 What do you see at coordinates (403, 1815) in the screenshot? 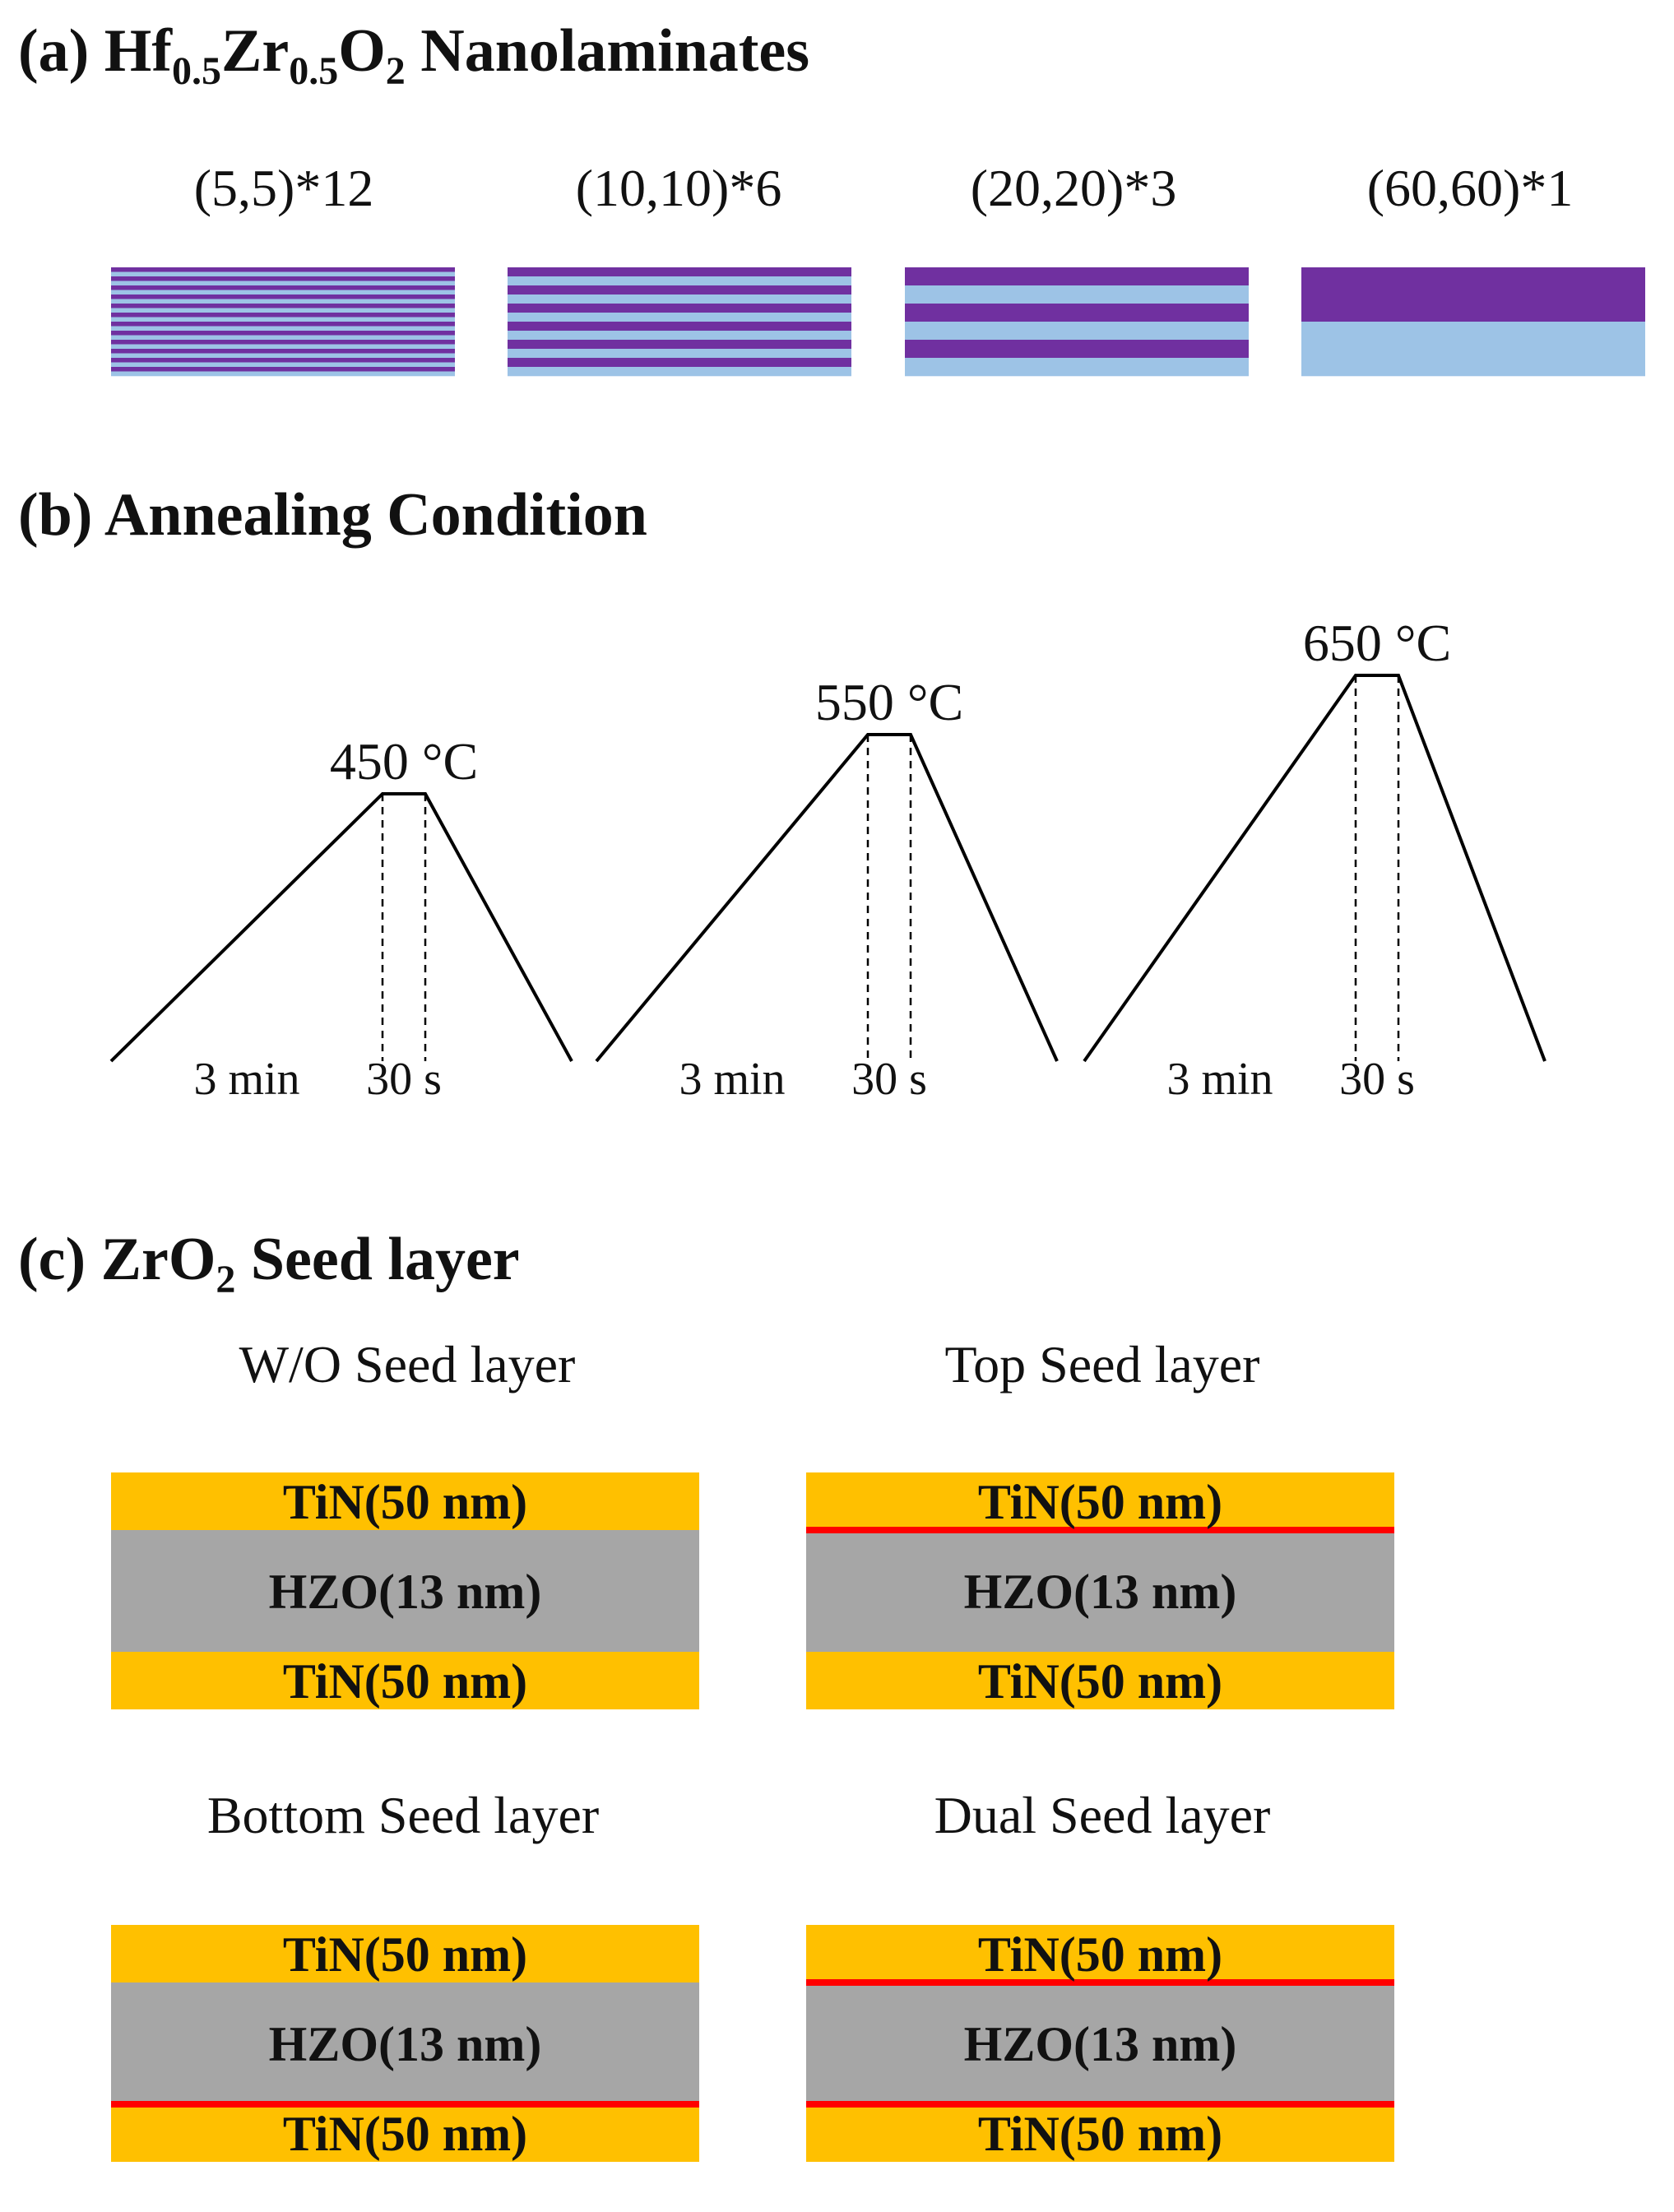
I see `structure-label: Bottom Seed layer` at bounding box center [403, 1815].